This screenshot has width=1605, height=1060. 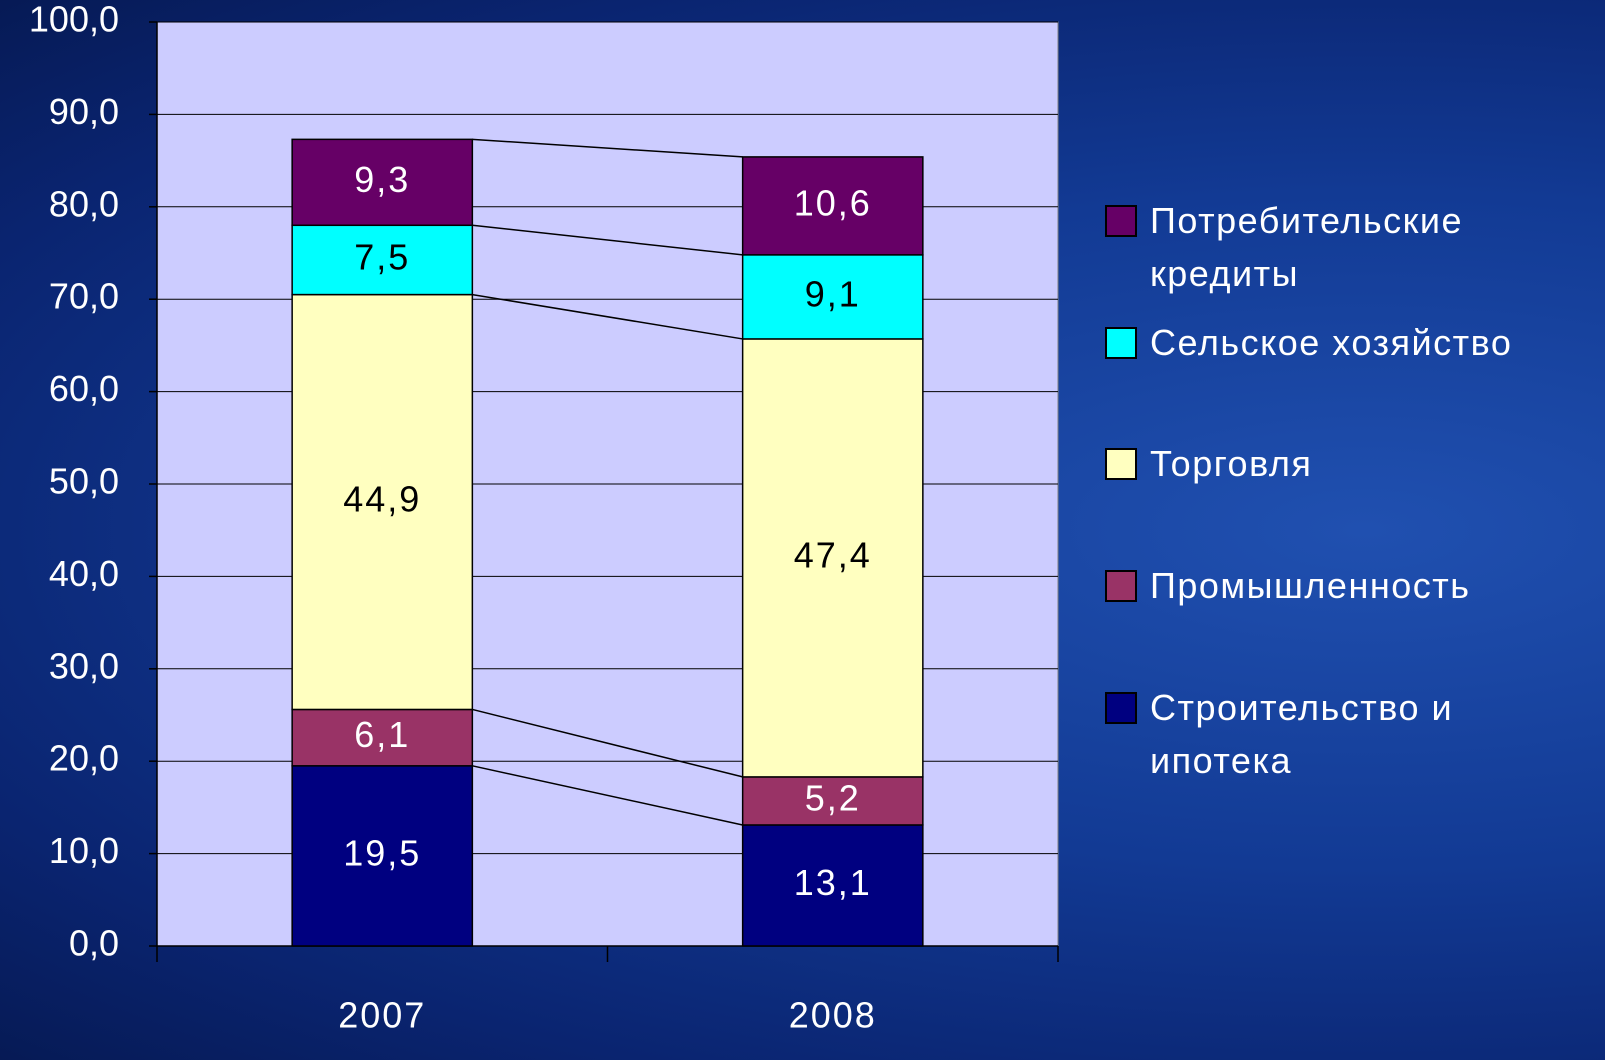 What do you see at coordinates (382, 1015) in the screenshot?
I see `x-tick-label: 2007` at bounding box center [382, 1015].